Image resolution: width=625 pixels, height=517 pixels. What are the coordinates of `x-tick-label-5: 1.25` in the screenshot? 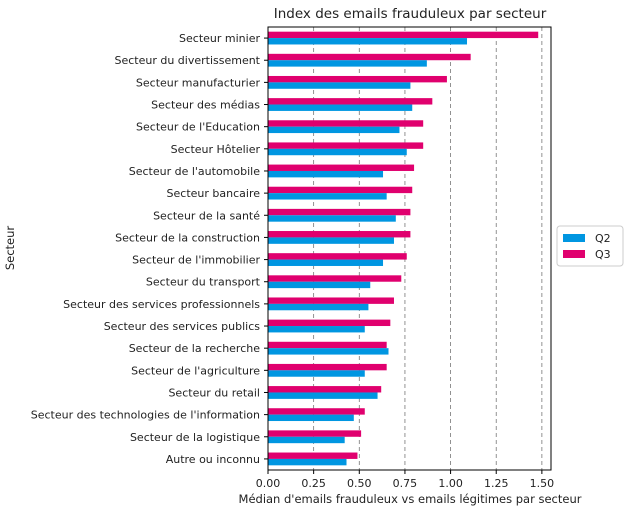 It's located at (496, 483).